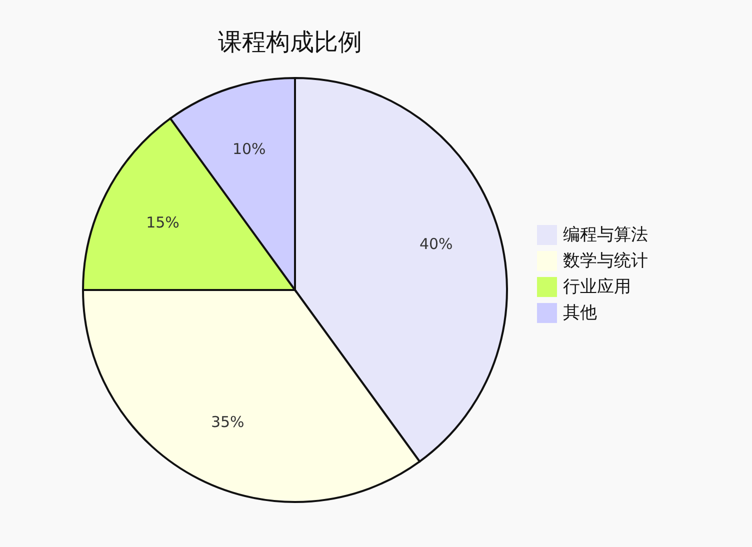  What do you see at coordinates (597, 287) in the screenshot?
I see `legend-label: 行业应用` at bounding box center [597, 287].